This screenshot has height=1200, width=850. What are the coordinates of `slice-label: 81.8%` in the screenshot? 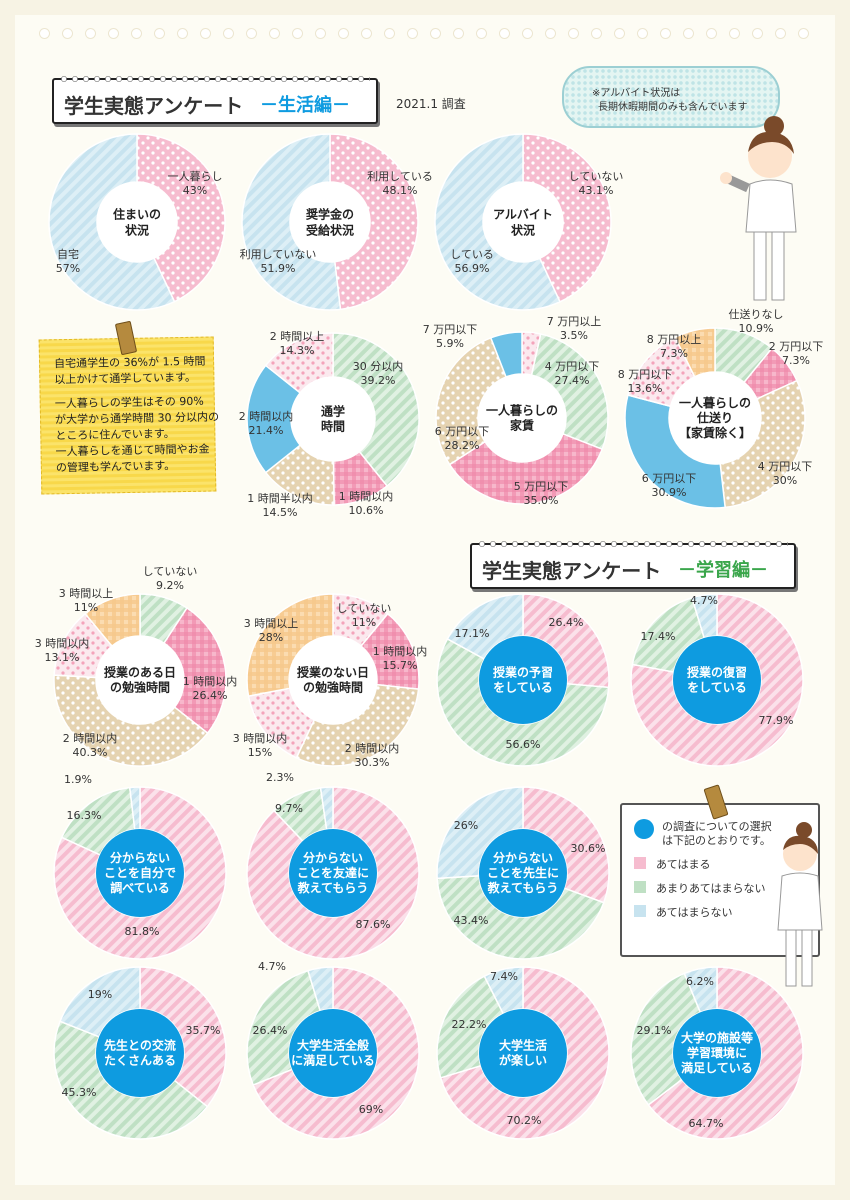 It's located at (142, 931).